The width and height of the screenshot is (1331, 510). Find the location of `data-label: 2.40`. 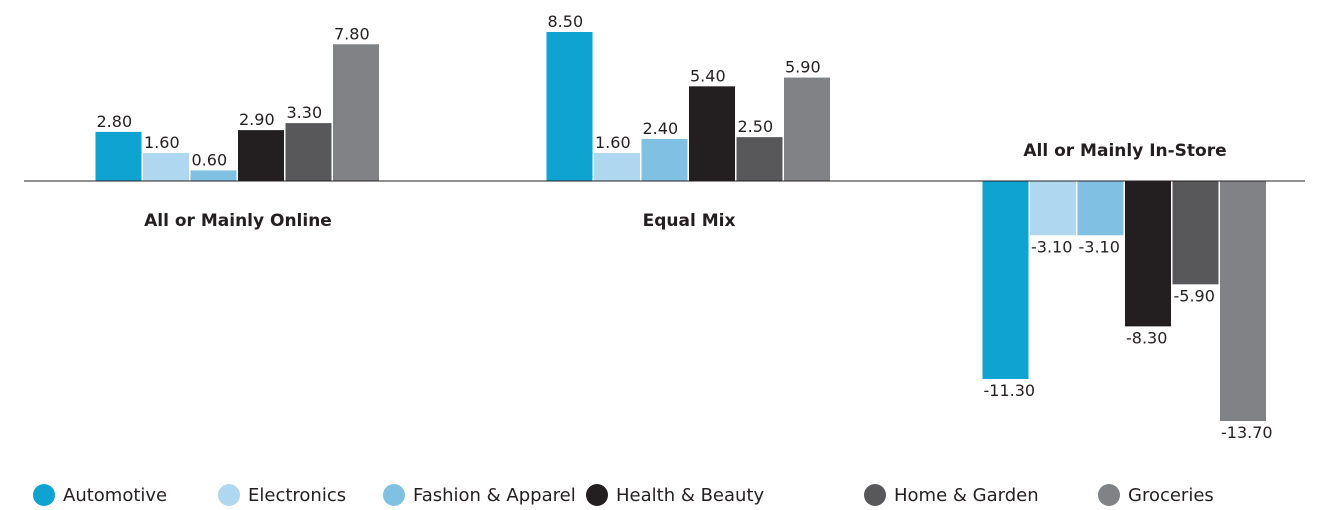

data-label: 2.40 is located at coordinates (661, 128).